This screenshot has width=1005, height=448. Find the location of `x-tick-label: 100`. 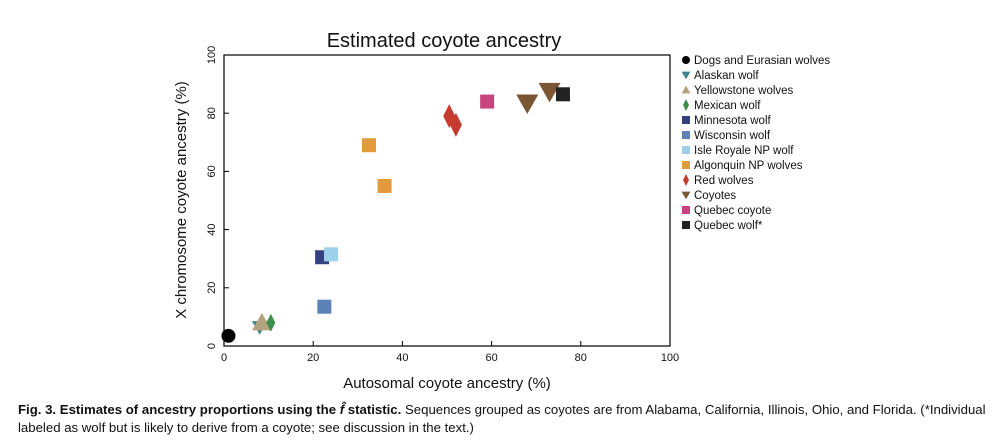

x-tick-label: 100 is located at coordinates (670, 358).